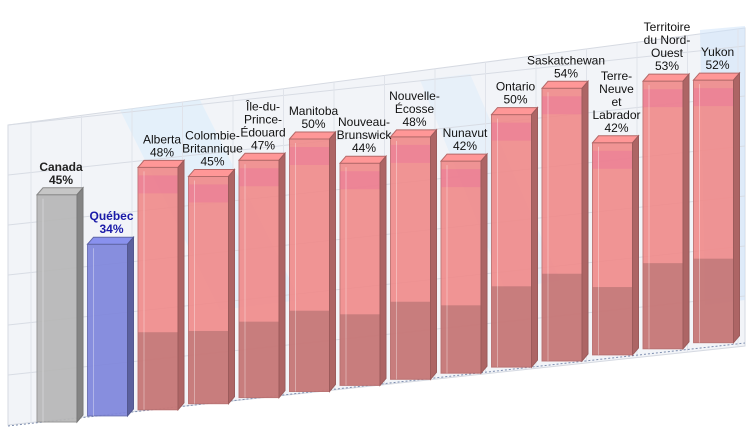 The width and height of the screenshot is (751, 441). I want to click on bar-label: Ontario 50%, so click(516, 93).